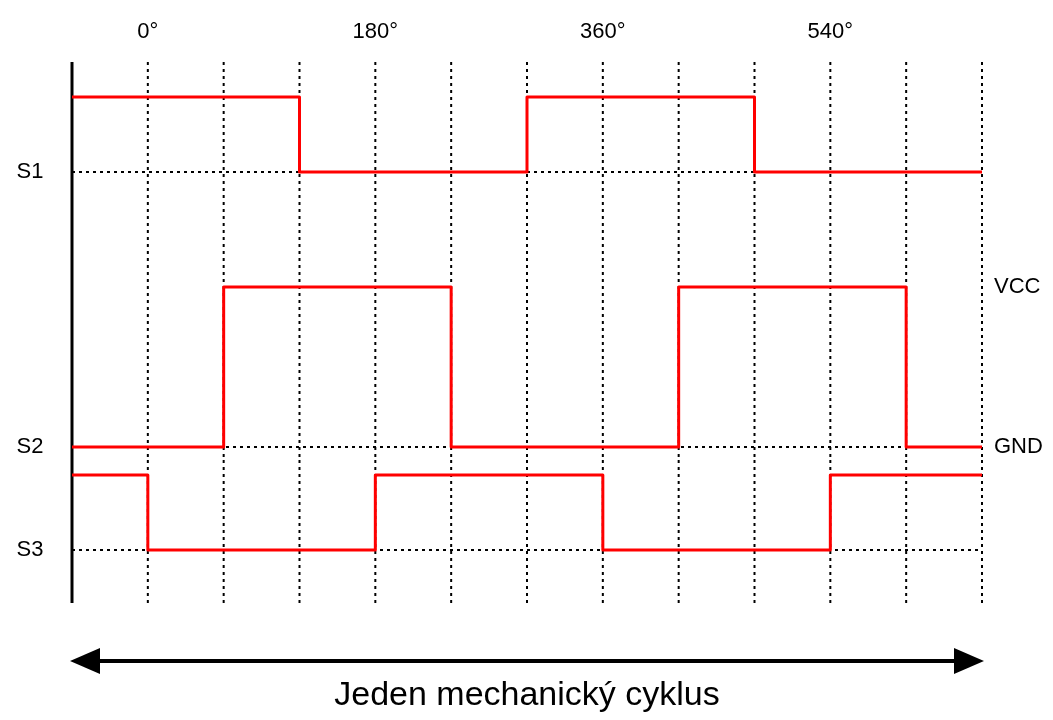 This screenshot has width=1053, height=720. What do you see at coordinates (830, 30) in the screenshot?
I see `x-tick-label: 540°` at bounding box center [830, 30].